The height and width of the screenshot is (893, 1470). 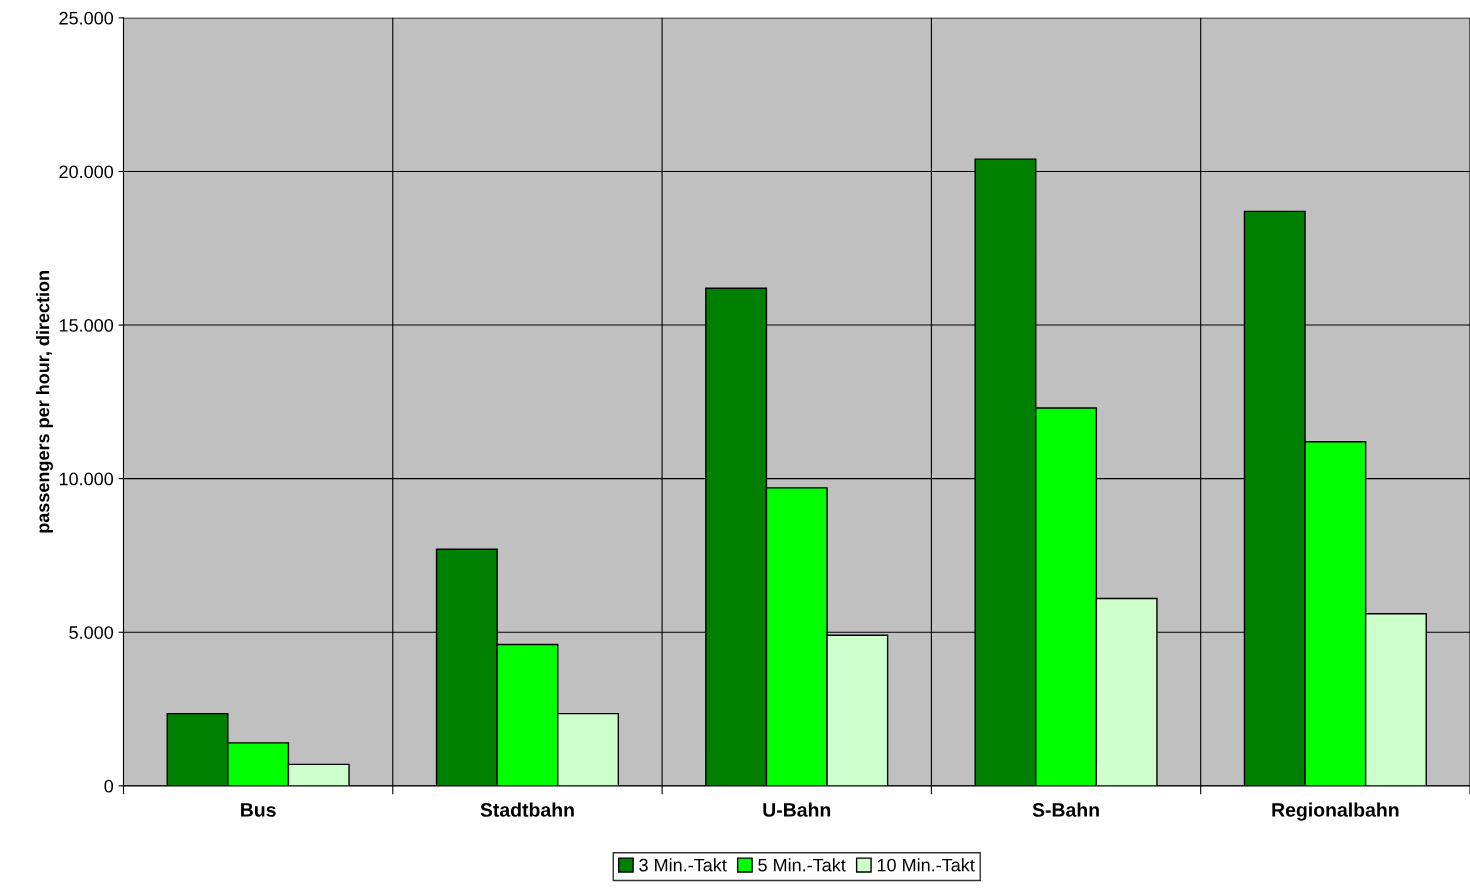 What do you see at coordinates (683, 865) in the screenshot?
I see `legend-label: 3 Min.-Takt` at bounding box center [683, 865].